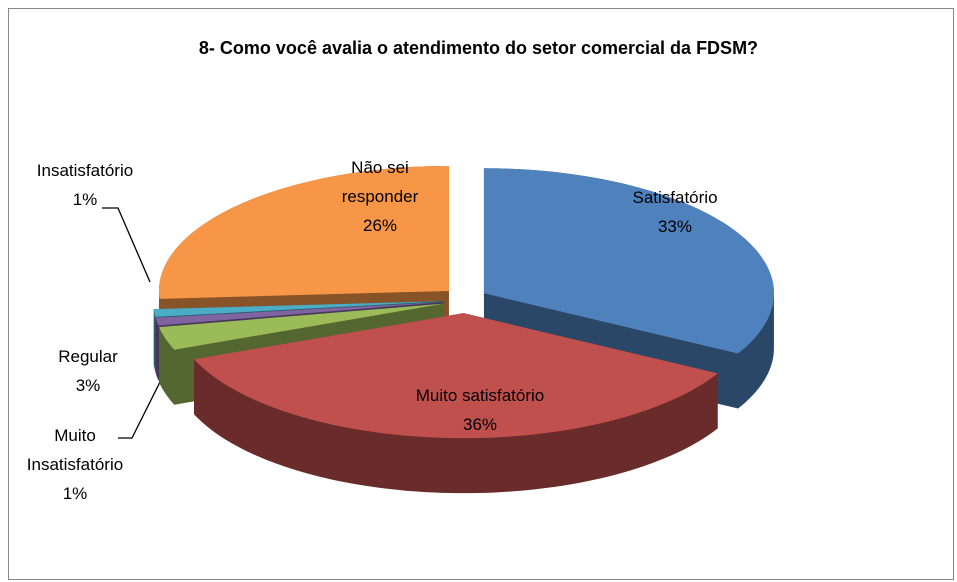 The image size is (957, 582). What do you see at coordinates (675, 226) in the screenshot?
I see `label-value: 33%` at bounding box center [675, 226].